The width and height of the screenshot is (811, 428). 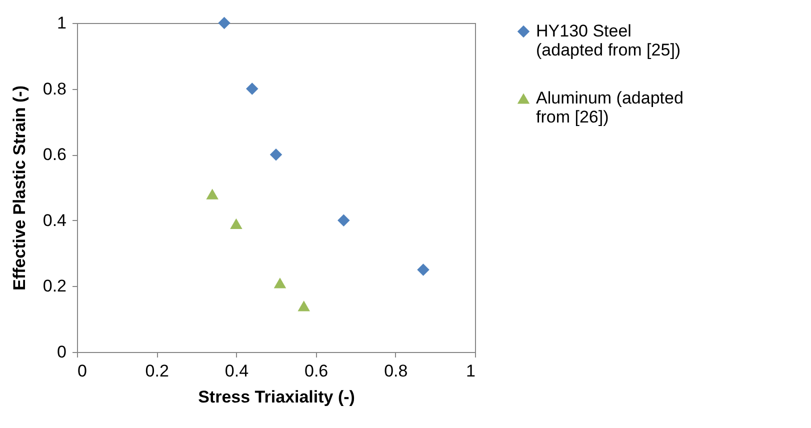 I want to click on y-tick-label: 1, so click(x=61, y=23).